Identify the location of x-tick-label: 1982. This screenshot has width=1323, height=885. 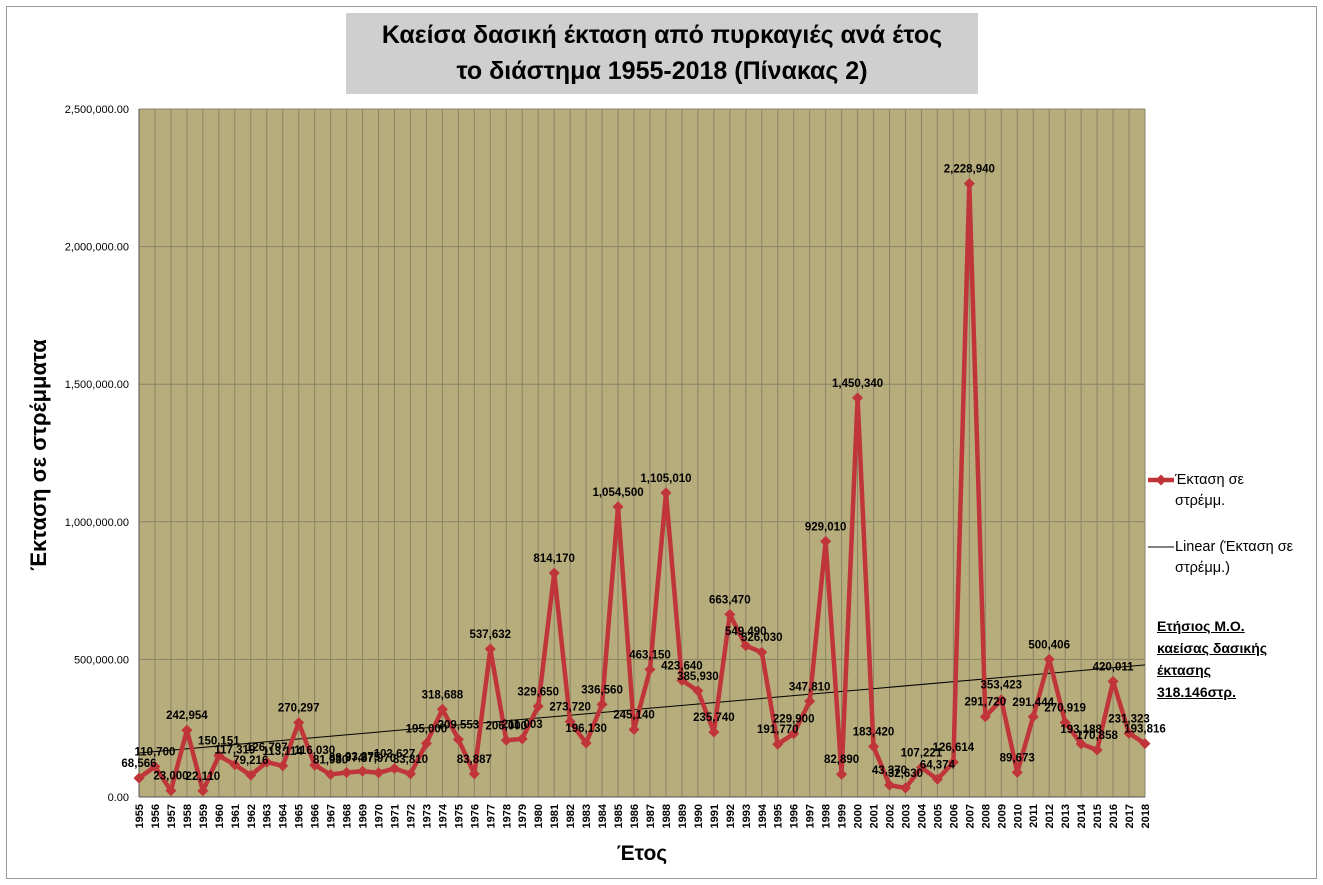
(571, 816).